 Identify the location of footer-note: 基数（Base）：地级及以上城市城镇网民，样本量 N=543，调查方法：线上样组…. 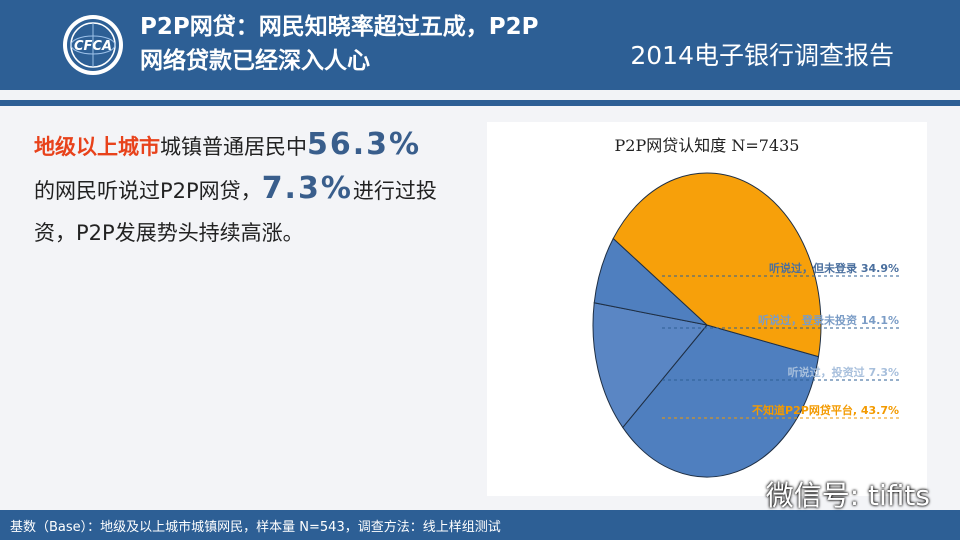
(255, 527).